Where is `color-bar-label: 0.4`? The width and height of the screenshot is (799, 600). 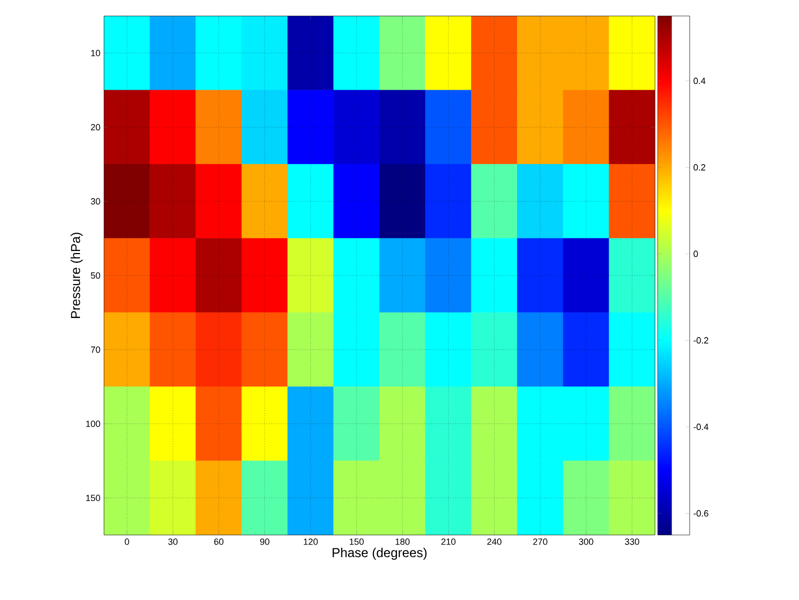
color-bar-label: 0.4 is located at coordinates (700, 81).